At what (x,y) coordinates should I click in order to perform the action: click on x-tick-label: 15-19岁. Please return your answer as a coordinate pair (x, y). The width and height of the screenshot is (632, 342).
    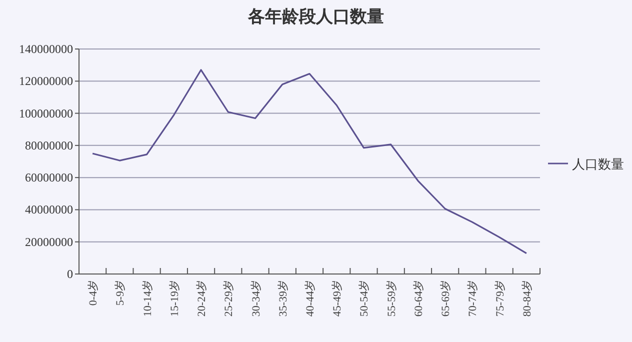
    Looking at the image, I should click on (174, 298).